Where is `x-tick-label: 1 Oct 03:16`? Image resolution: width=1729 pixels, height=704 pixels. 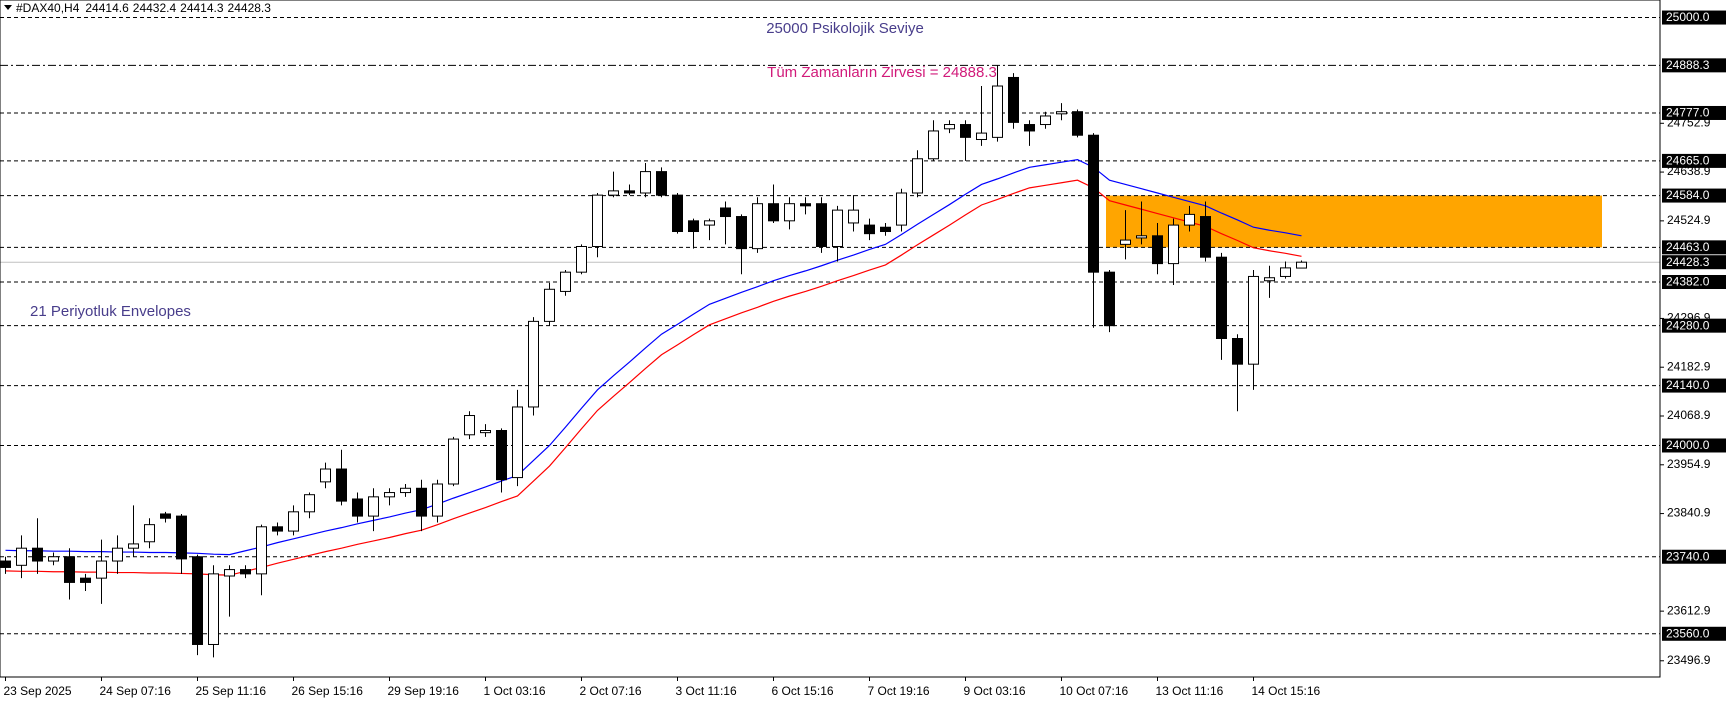
x-tick-label: 1 Oct 03:16 is located at coordinates (515, 691).